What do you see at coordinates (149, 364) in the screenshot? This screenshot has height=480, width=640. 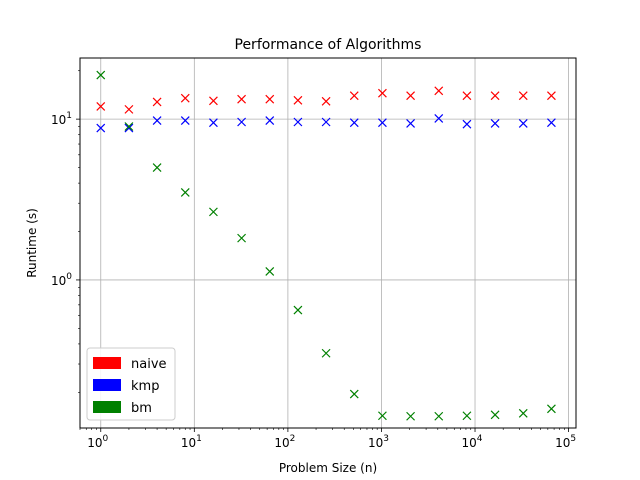 I see `legend-label-naive: naive` at bounding box center [149, 364].